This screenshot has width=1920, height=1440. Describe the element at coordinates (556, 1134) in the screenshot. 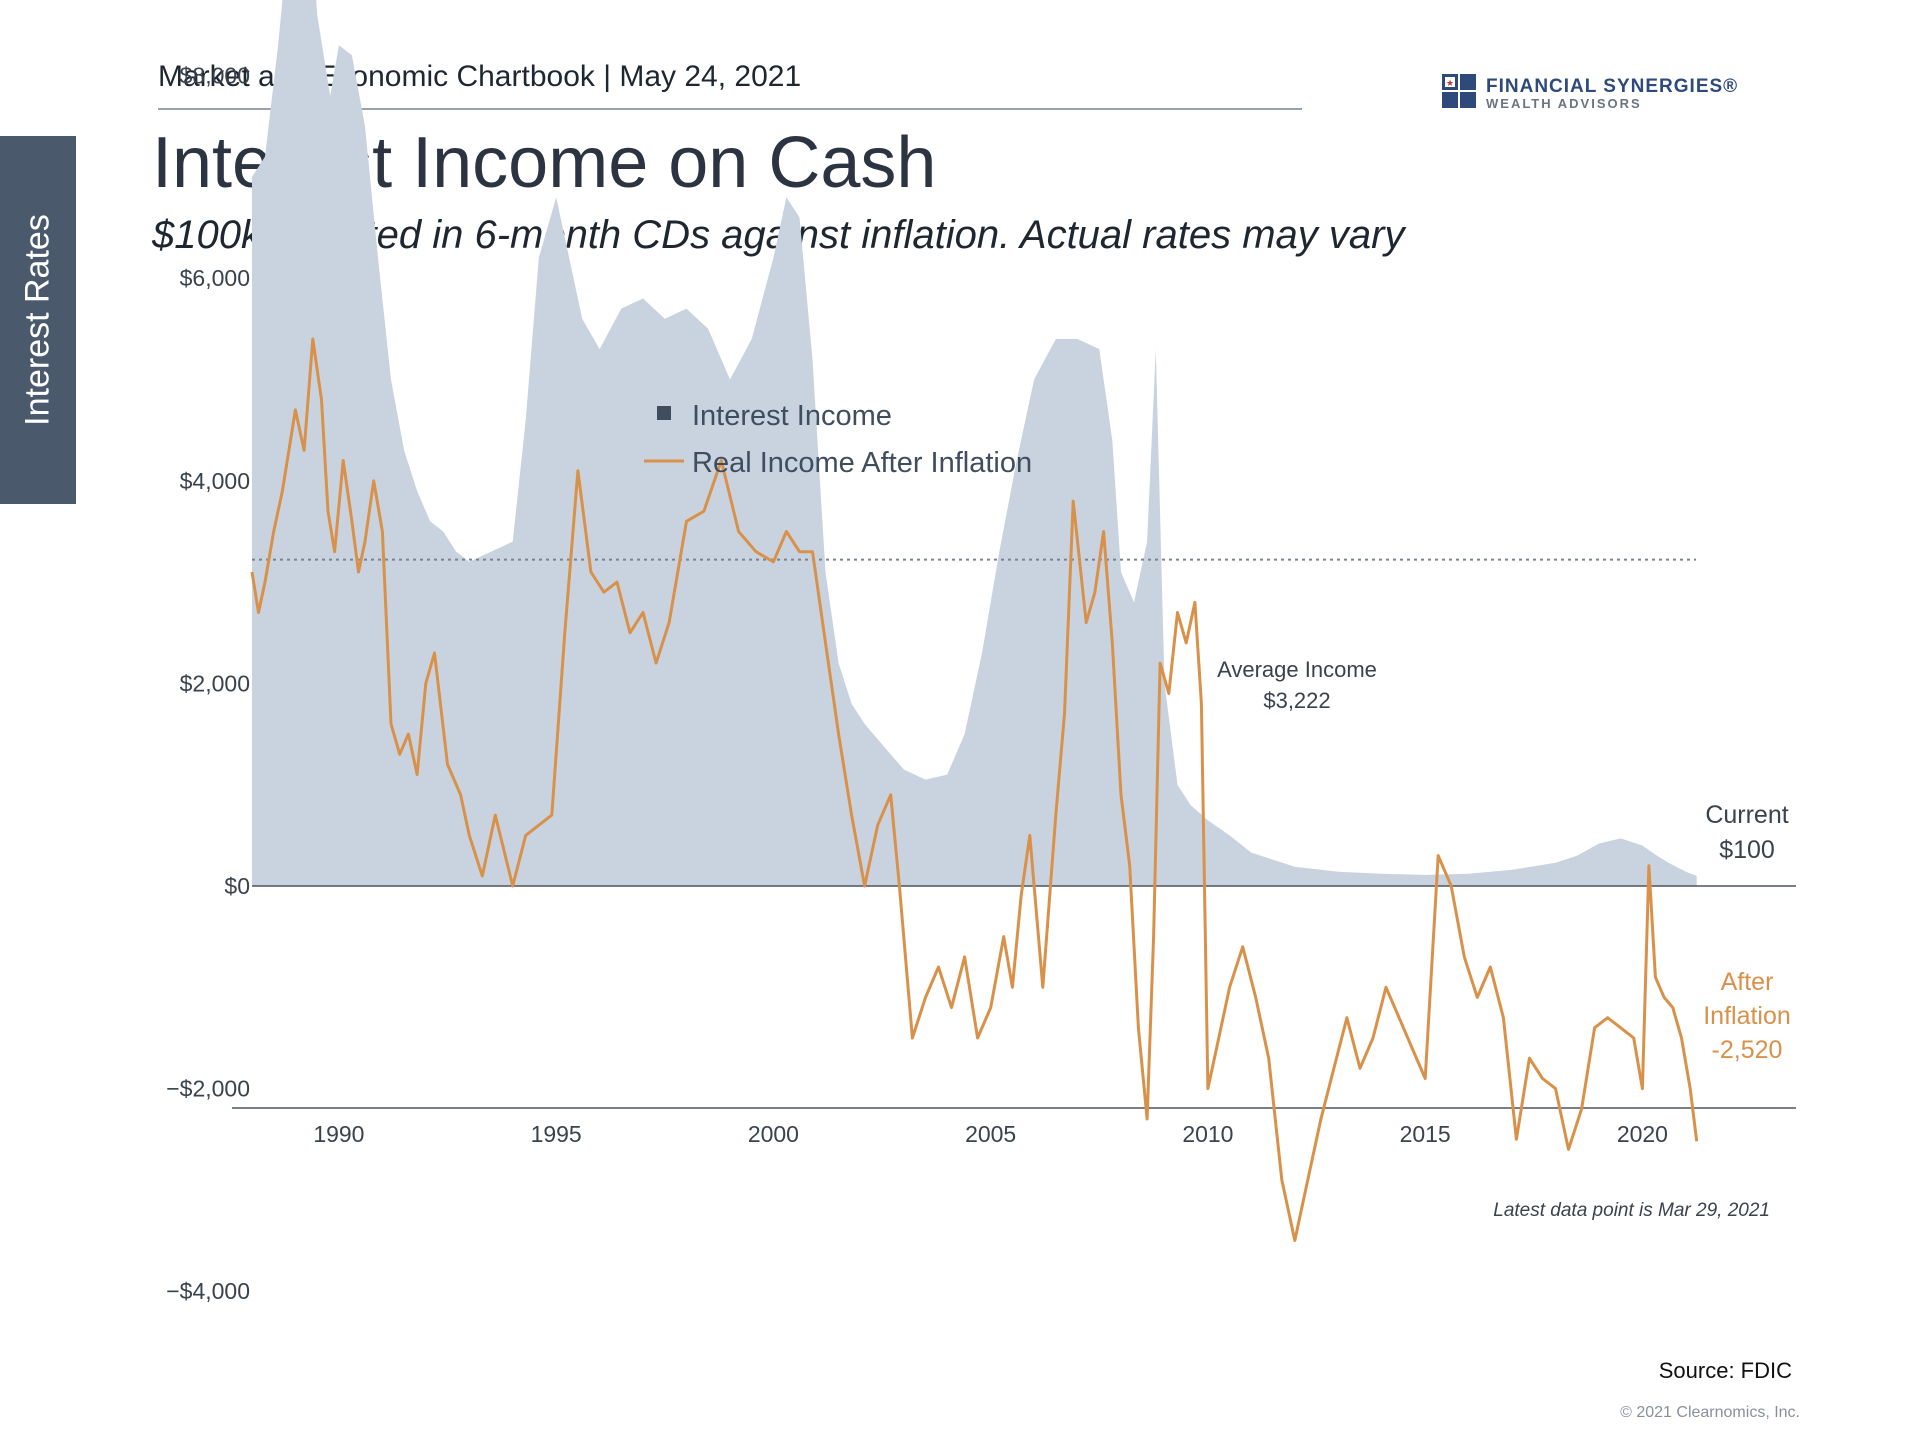

I see `x-tick-label: 1995` at that location.